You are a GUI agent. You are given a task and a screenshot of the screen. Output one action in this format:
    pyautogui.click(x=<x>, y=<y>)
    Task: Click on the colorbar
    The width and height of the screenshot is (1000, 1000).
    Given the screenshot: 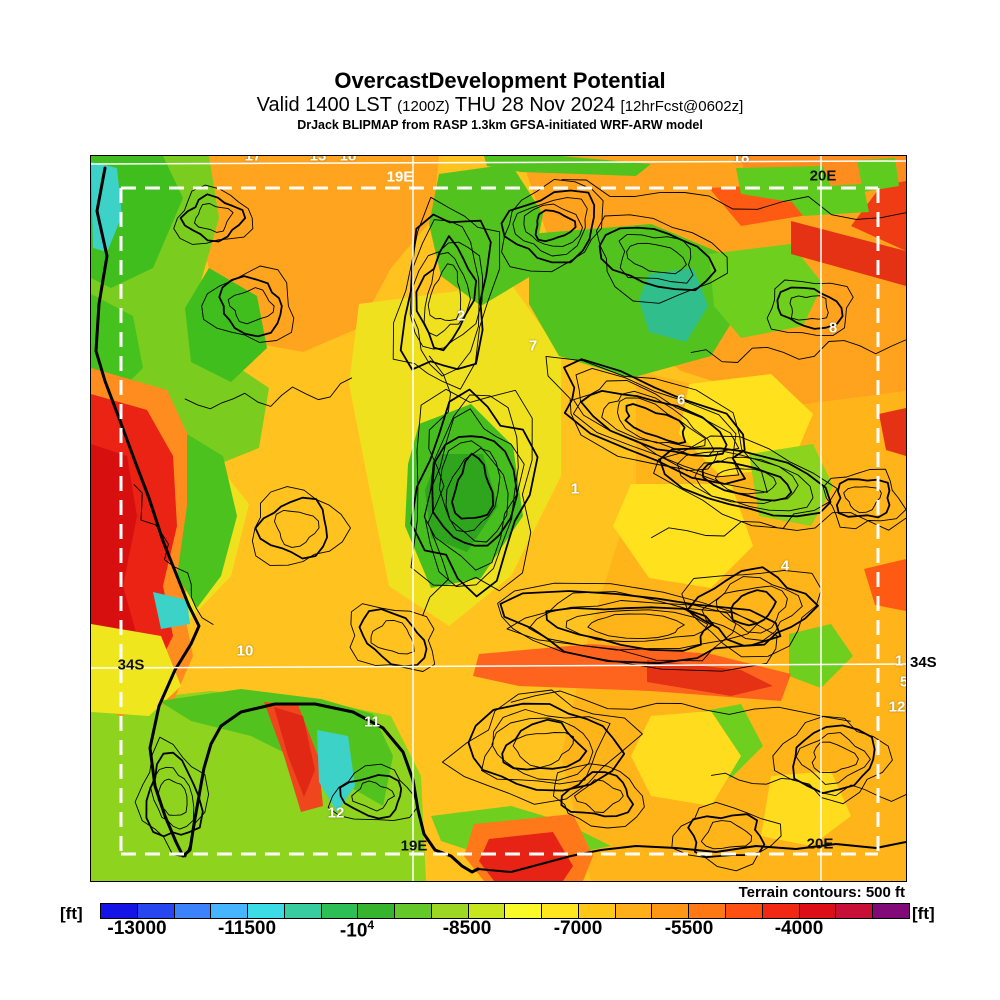 What is the action you would take?
    pyautogui.click(x=505, y=911)
    